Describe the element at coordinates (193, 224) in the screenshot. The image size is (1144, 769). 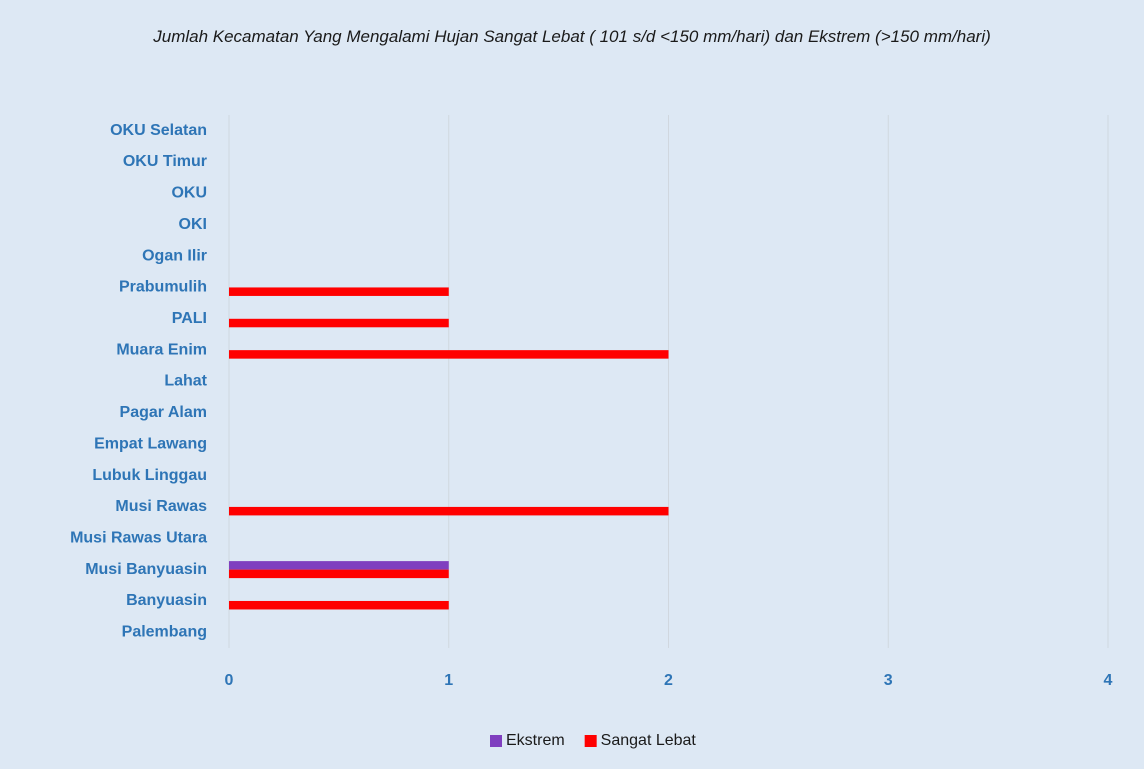
I see `y-tick-label: OKI` at that location.